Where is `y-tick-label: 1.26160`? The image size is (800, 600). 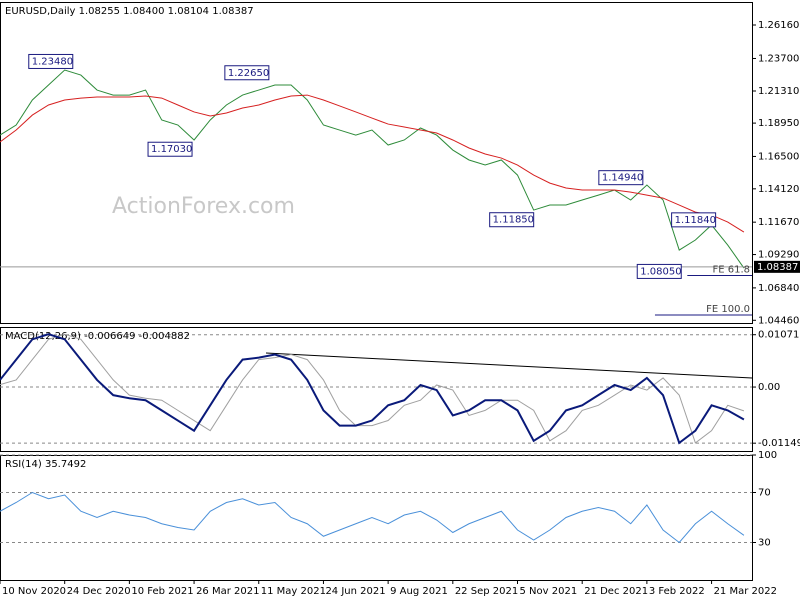
y-tick-label: 1.26160 is located at coordinates (778, 25).